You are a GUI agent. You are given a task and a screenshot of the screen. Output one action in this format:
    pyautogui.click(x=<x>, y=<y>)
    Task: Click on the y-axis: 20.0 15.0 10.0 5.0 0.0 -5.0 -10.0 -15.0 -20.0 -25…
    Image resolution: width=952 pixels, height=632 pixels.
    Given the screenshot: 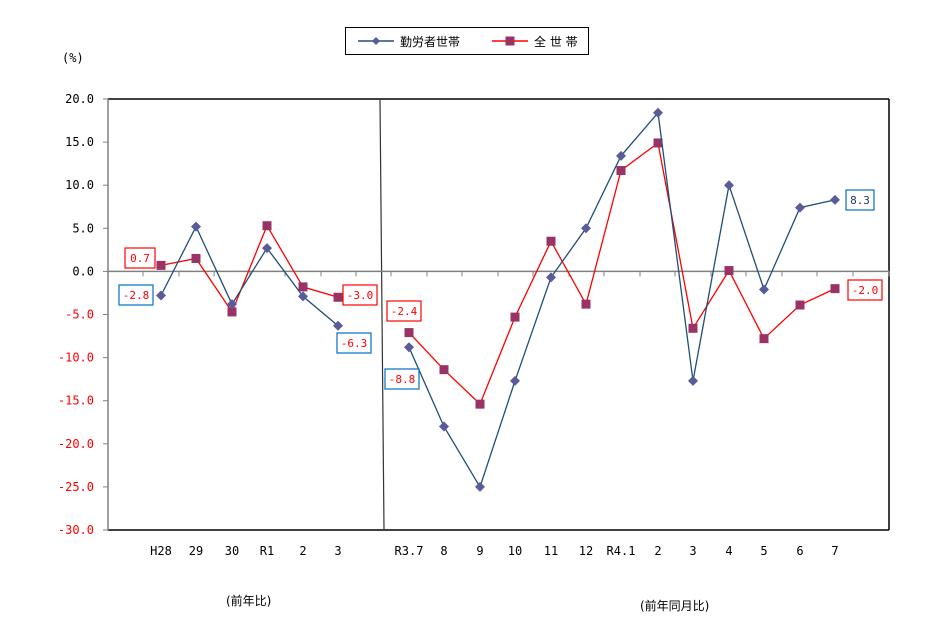 What is the action you would take?
    pyautogui.click(x=83, y=314)
    